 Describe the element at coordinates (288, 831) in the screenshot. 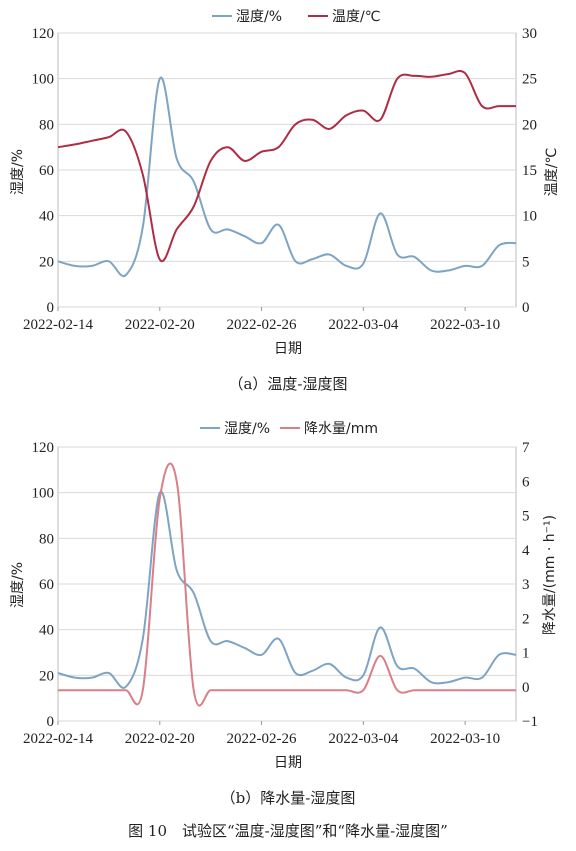

I see `figure-caption: 图 10 试验区“温度-湿度图”和“降水量-湿度图”` at that location.